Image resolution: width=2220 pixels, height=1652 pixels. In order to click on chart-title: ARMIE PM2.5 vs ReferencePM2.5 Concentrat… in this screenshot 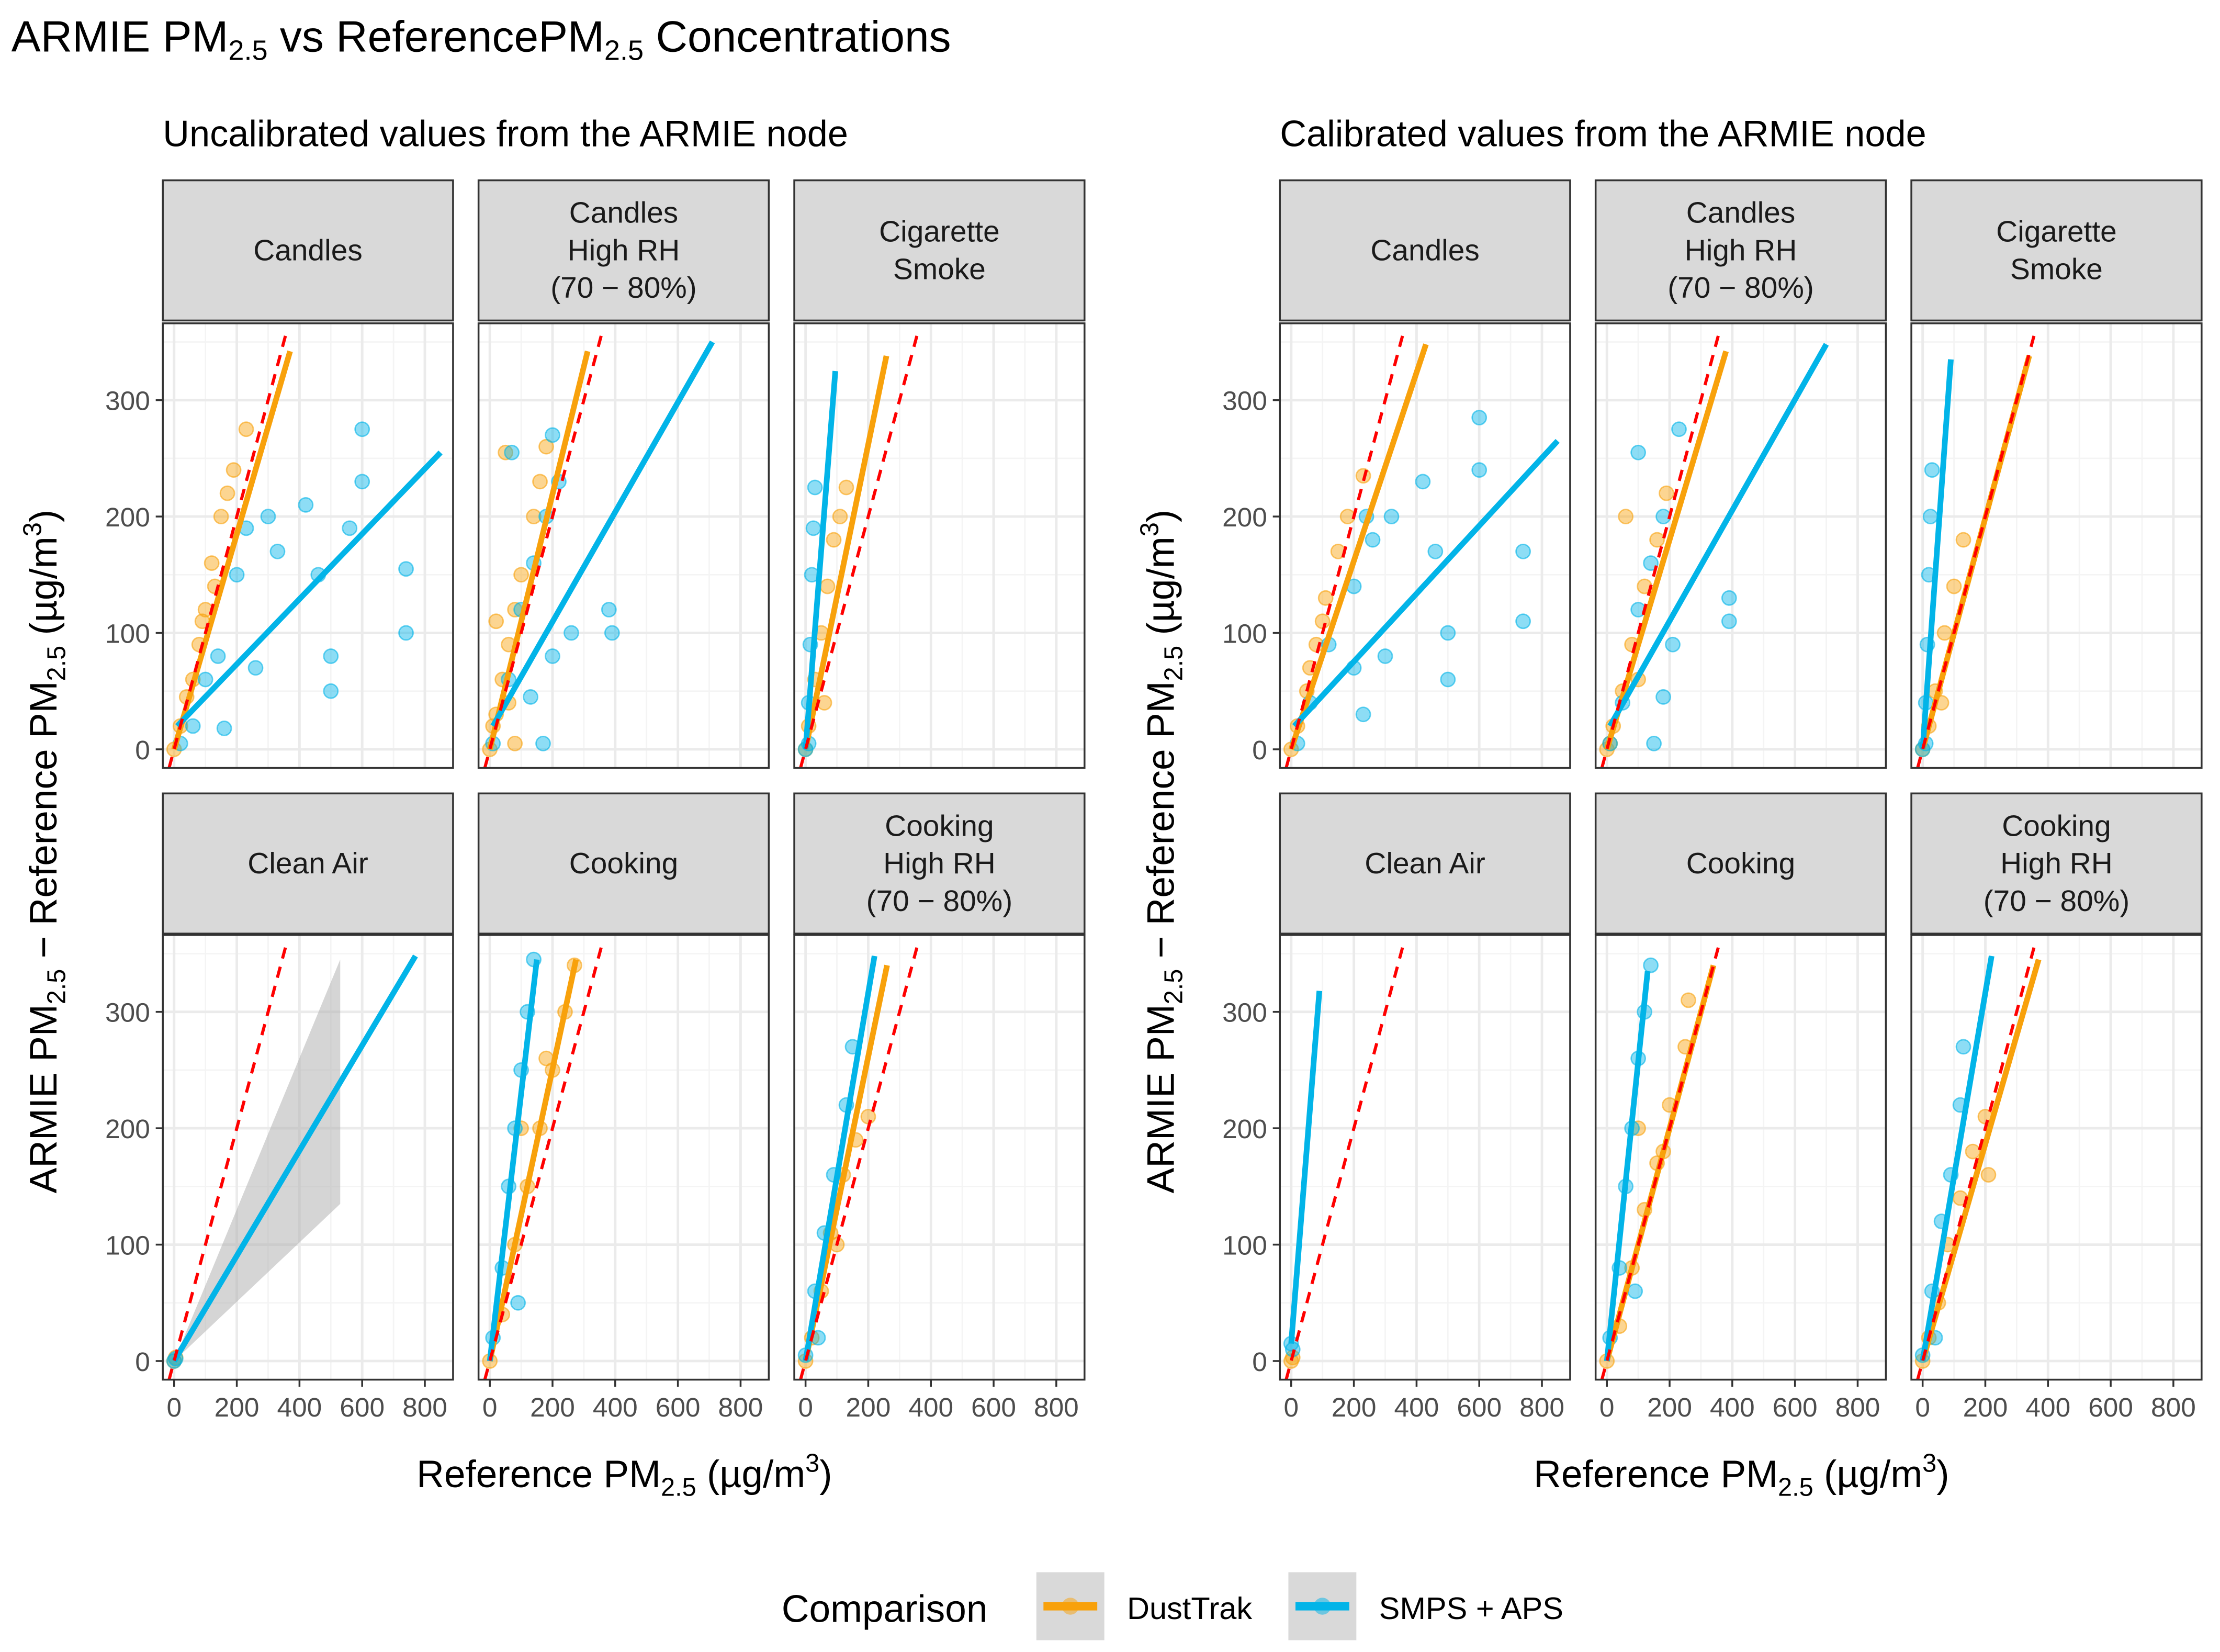, I will do `click(481, 39)`.